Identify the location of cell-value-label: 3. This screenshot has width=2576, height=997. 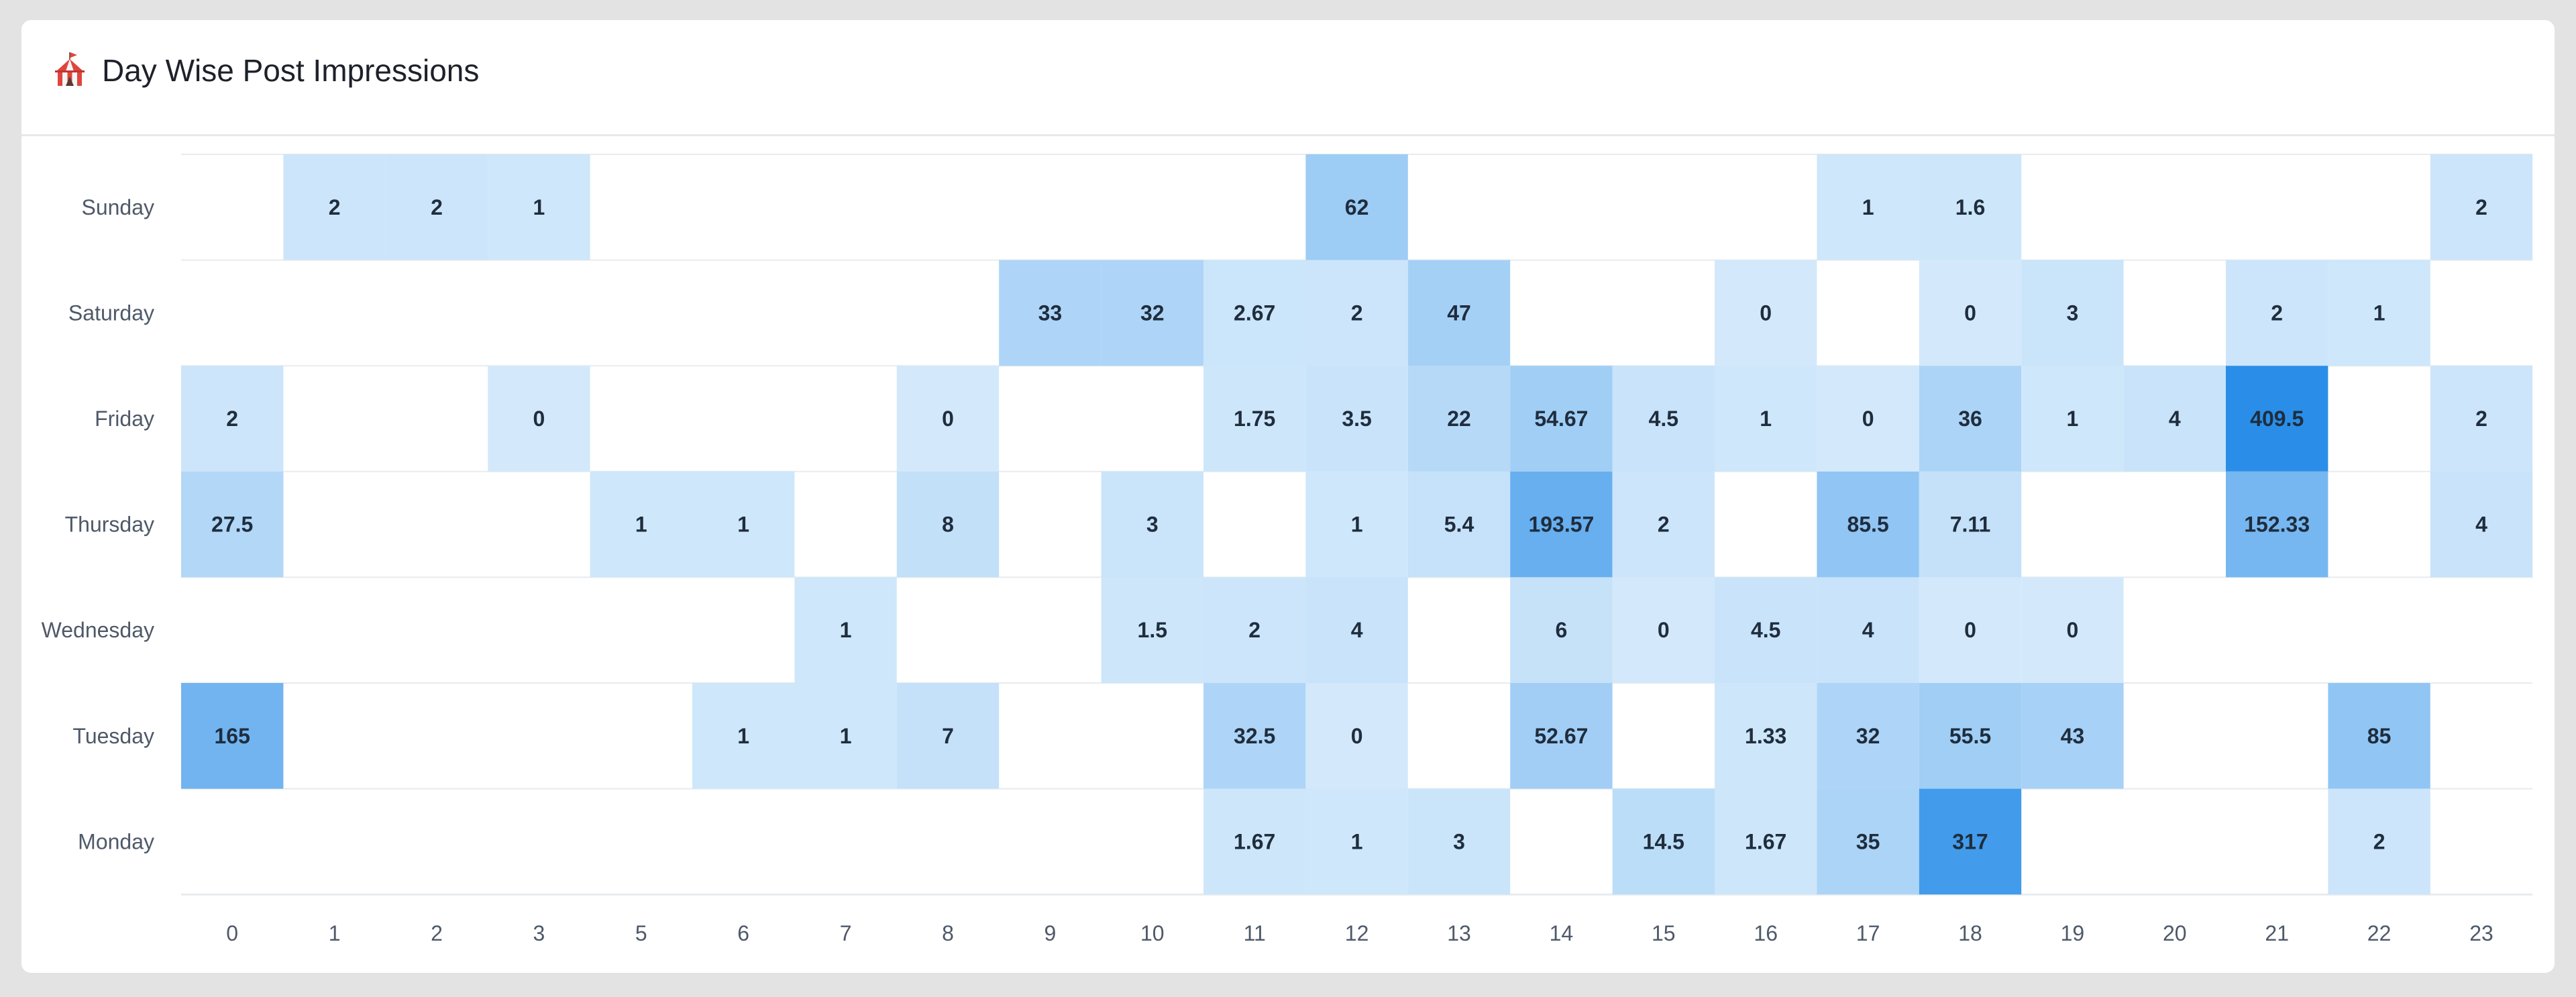
(1152, 525).